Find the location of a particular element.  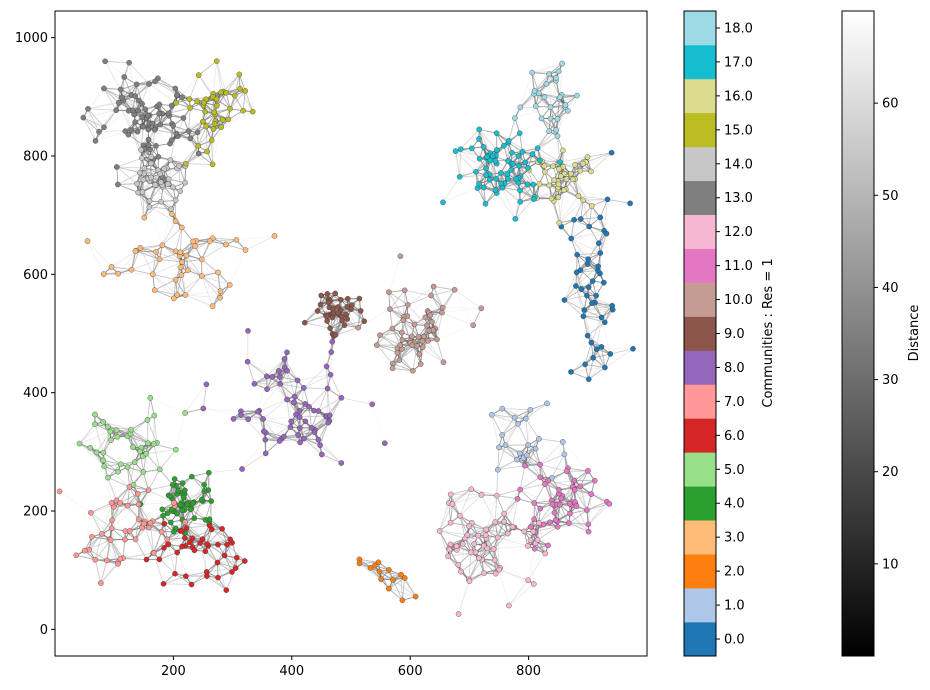

y-tick-label: 600 is located at coordinates (35, 275).